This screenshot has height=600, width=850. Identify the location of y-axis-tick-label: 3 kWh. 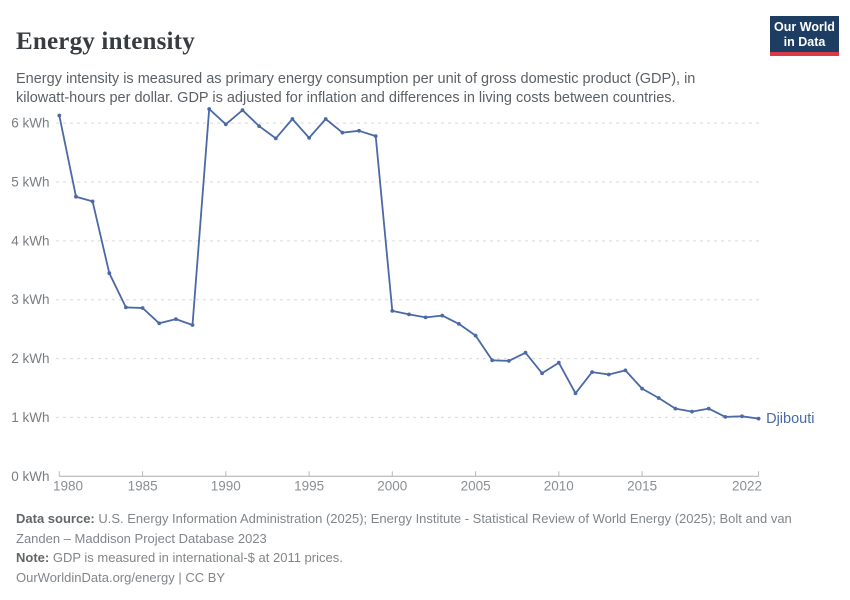
(30, 299).